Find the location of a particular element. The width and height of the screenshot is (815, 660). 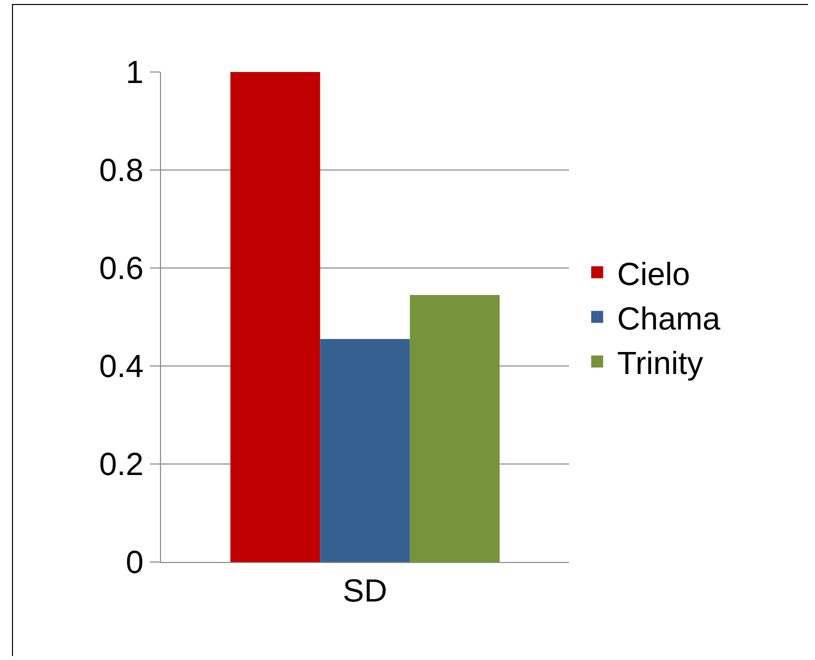

legend-label: Chama is located at coordinates (669, 318).